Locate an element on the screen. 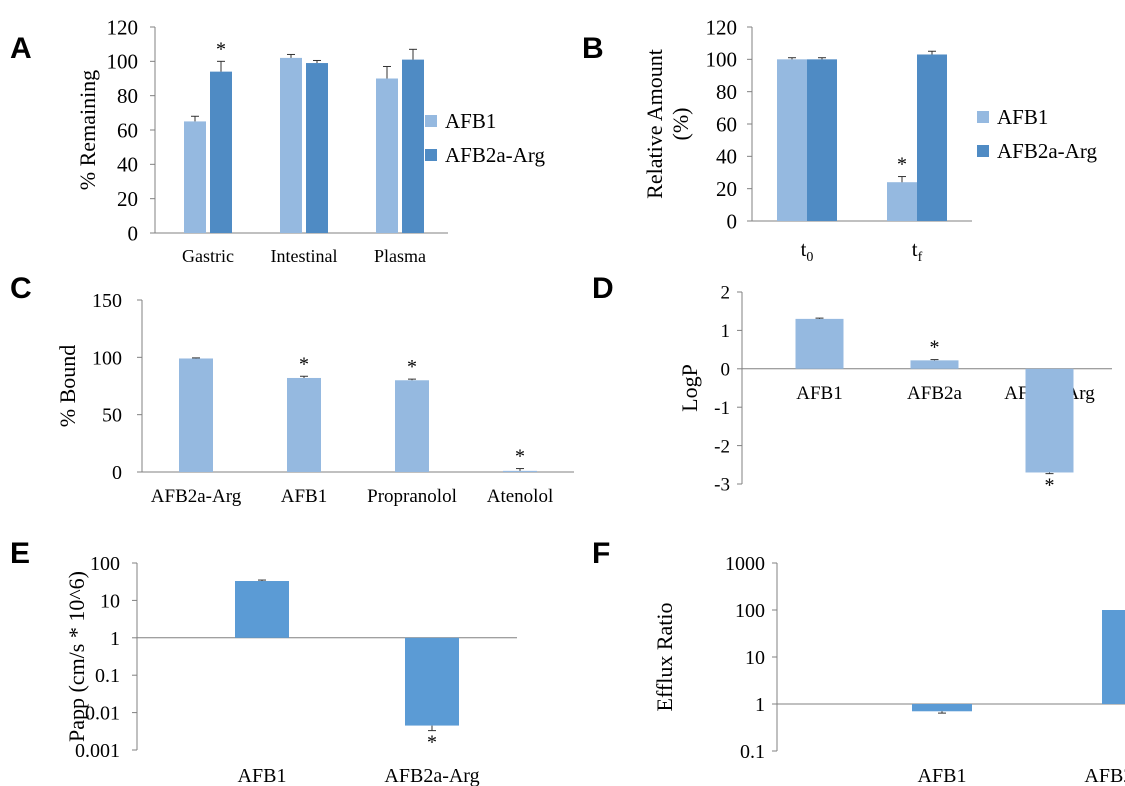 This screenshot has height=786, width=1125. panel-d-tick-label: -2 is located at coordinates (722, 446).